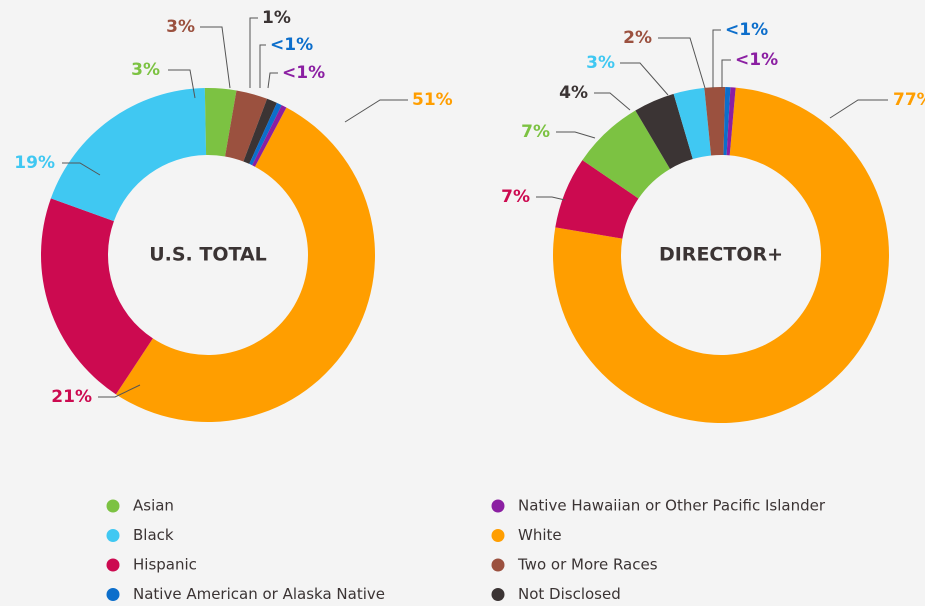 This screenshot has width=925, height=606. I want to click on legend-label: White, so click(540, 535).